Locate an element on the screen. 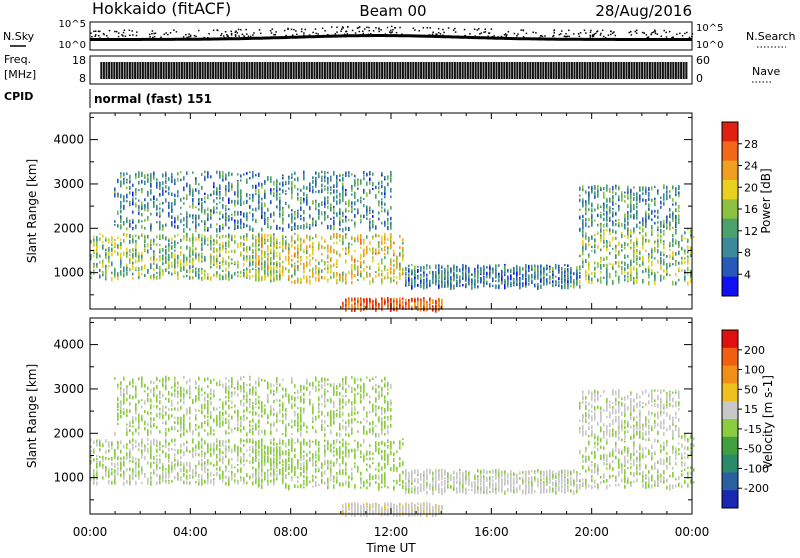  colorbar-swatch is located at coordinates (730, 229).